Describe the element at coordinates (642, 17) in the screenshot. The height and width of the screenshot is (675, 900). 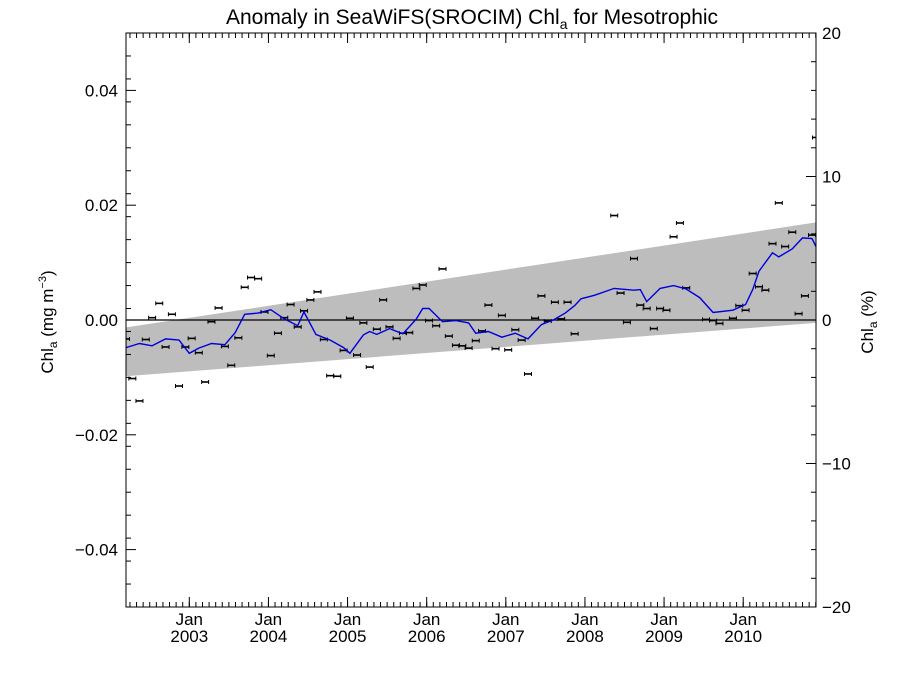
I see `chart-title-suffix: for Mesotrophic` at that location.